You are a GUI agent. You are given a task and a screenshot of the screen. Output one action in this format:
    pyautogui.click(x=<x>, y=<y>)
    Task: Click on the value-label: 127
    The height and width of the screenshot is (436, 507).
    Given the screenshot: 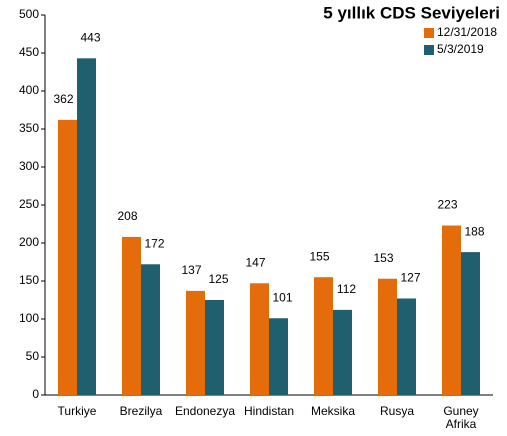 What is the action you would take?
    pyautogui.click(x=410, y=278)
    